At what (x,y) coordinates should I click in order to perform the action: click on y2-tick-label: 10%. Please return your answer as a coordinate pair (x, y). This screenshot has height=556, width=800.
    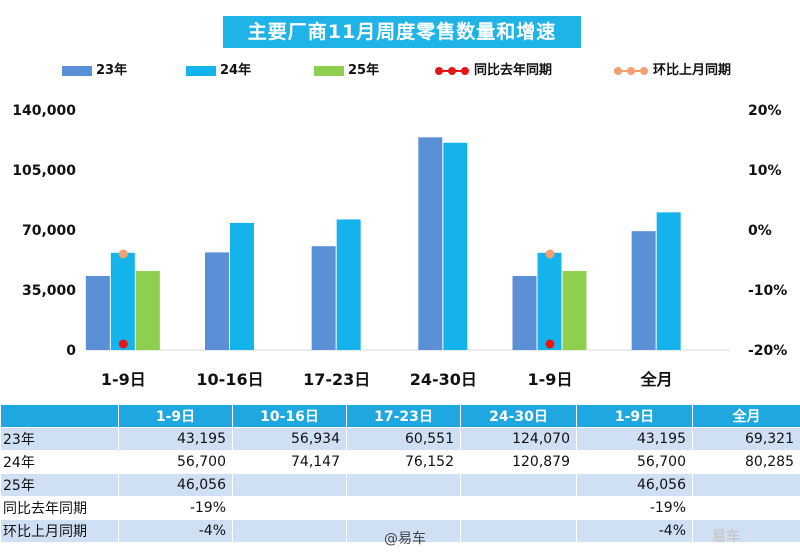
    Looking at the image, I should click on (765, 171).